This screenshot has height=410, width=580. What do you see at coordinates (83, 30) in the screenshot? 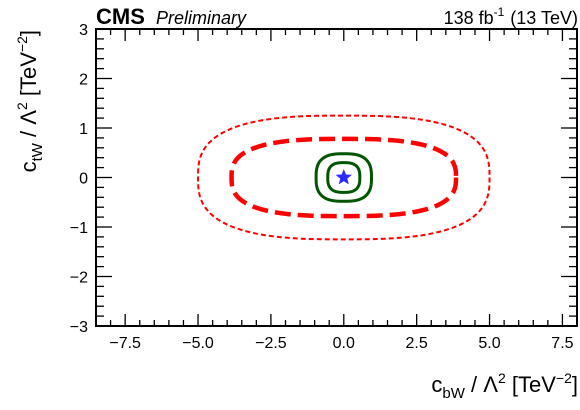
I see `y-tick-label: 3` at bounding box center [83, 30].